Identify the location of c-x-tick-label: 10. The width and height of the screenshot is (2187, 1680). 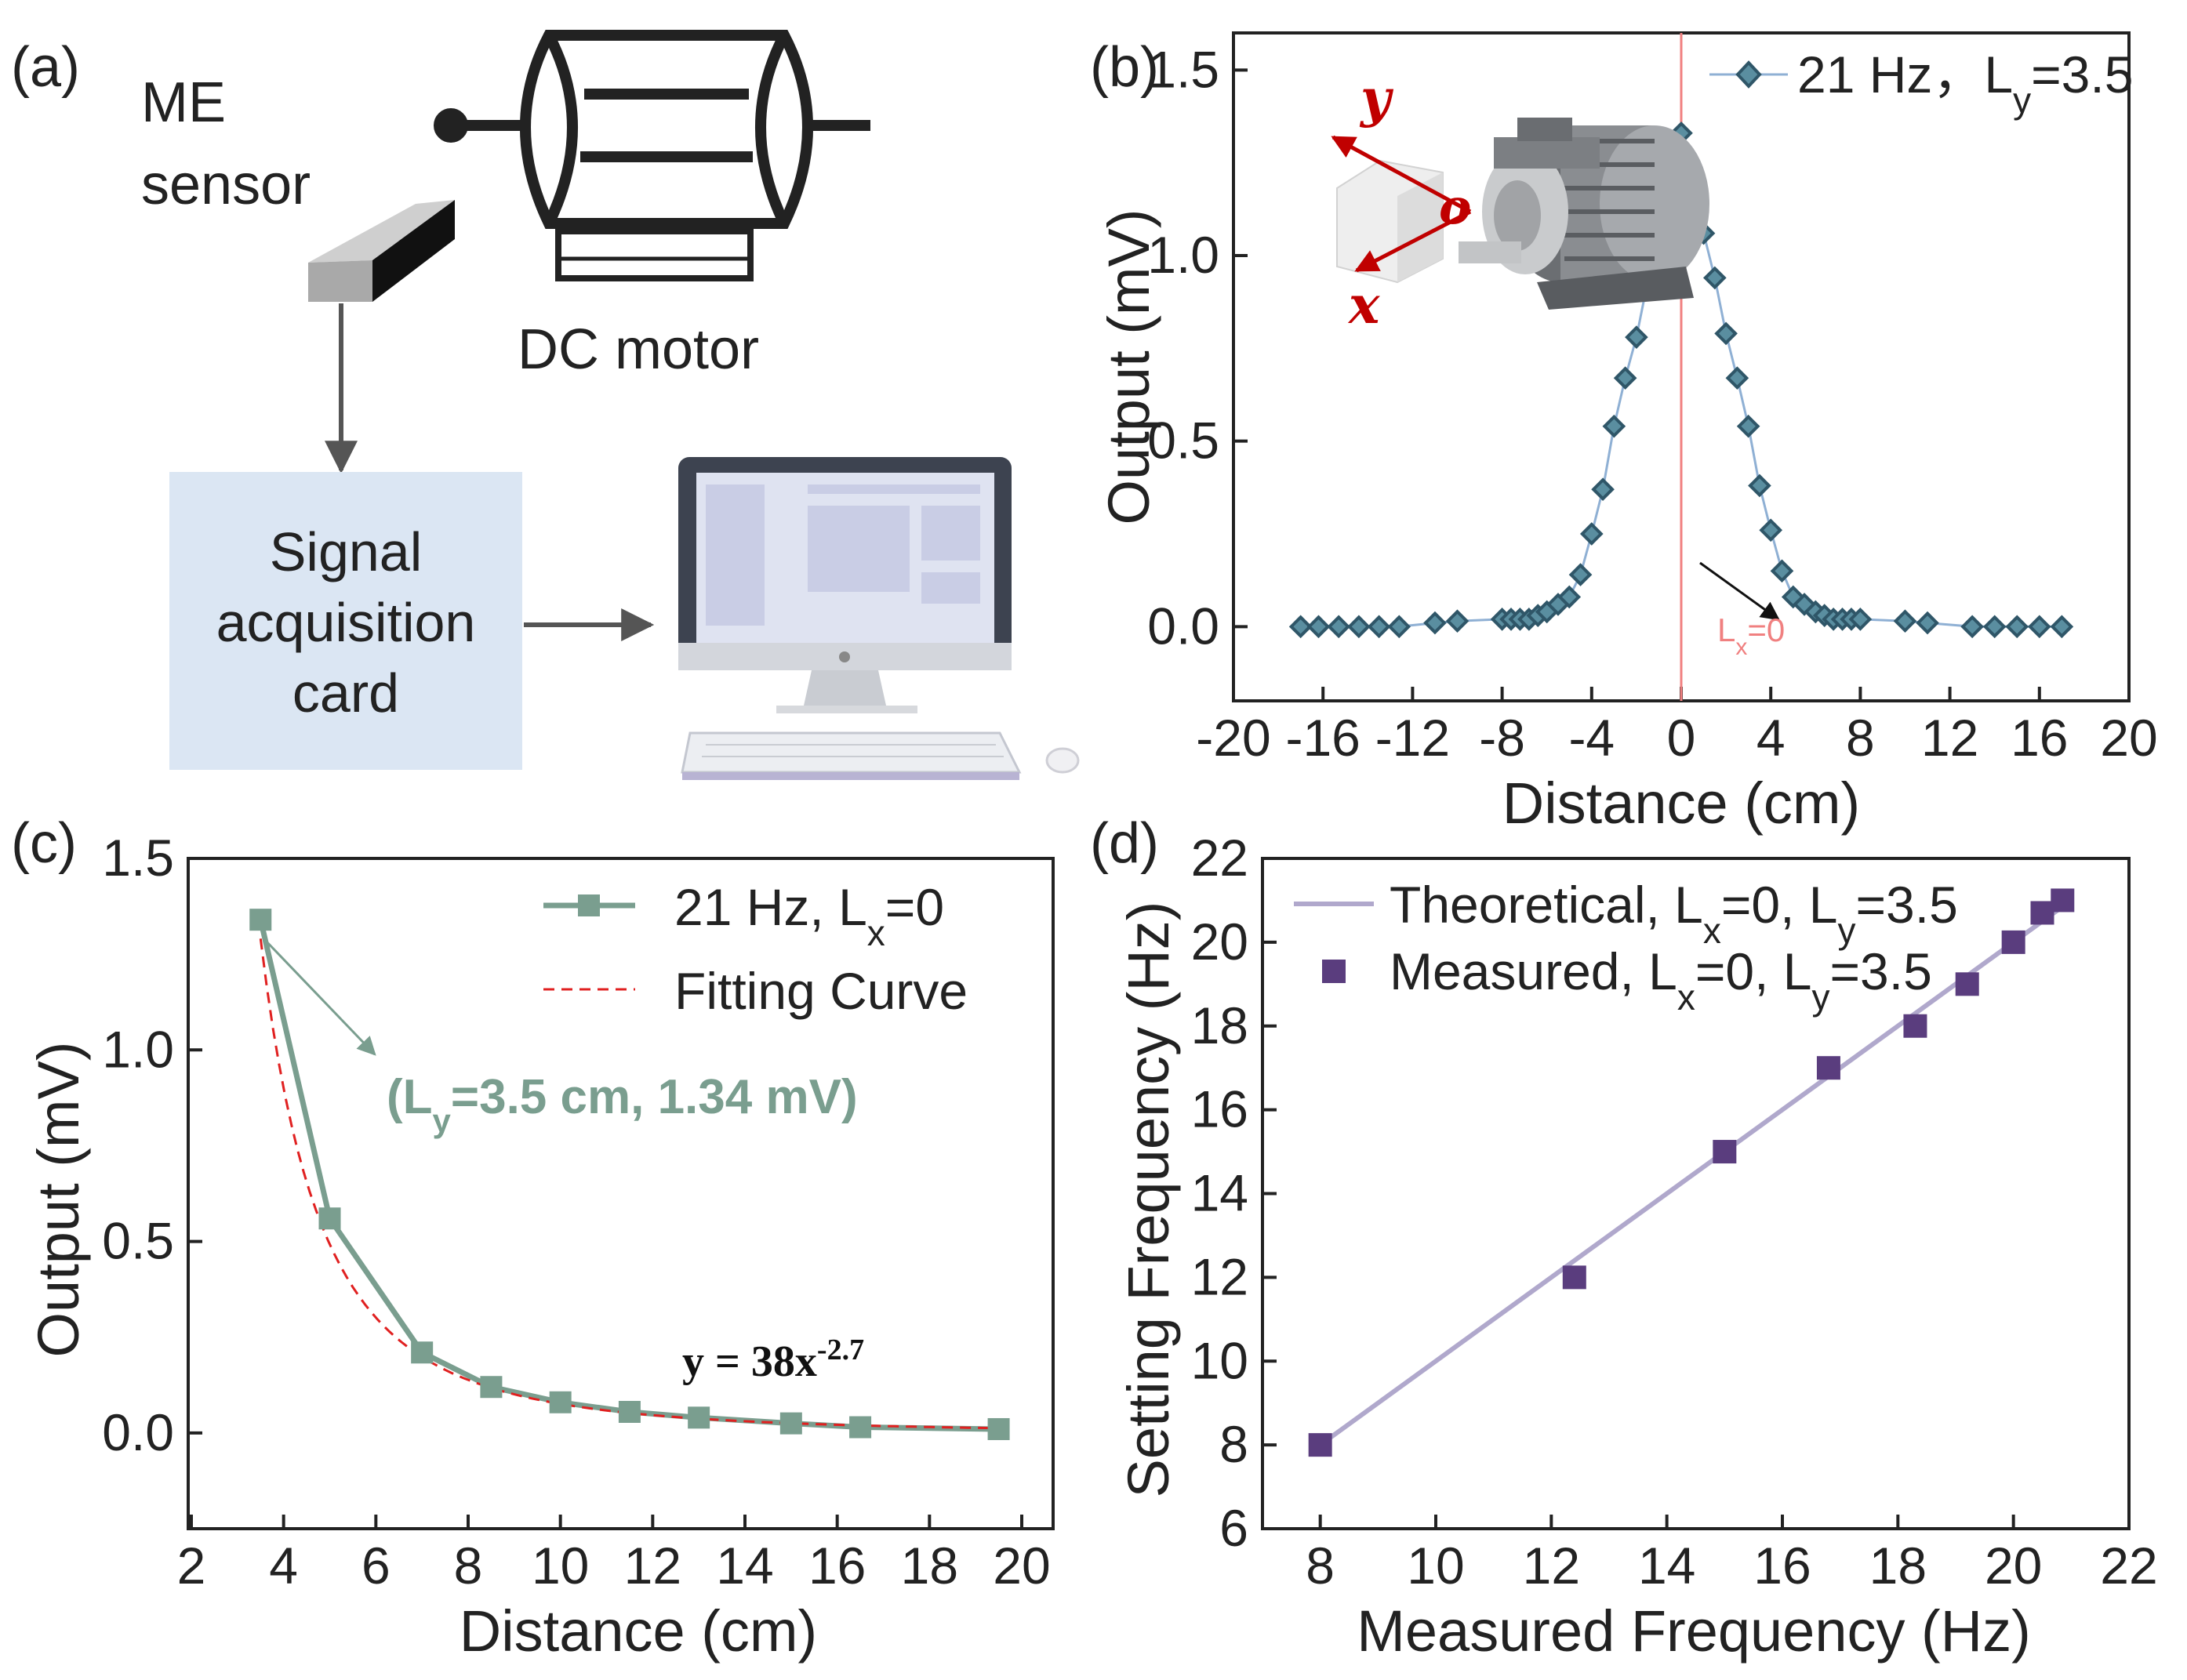
(560, 1566).